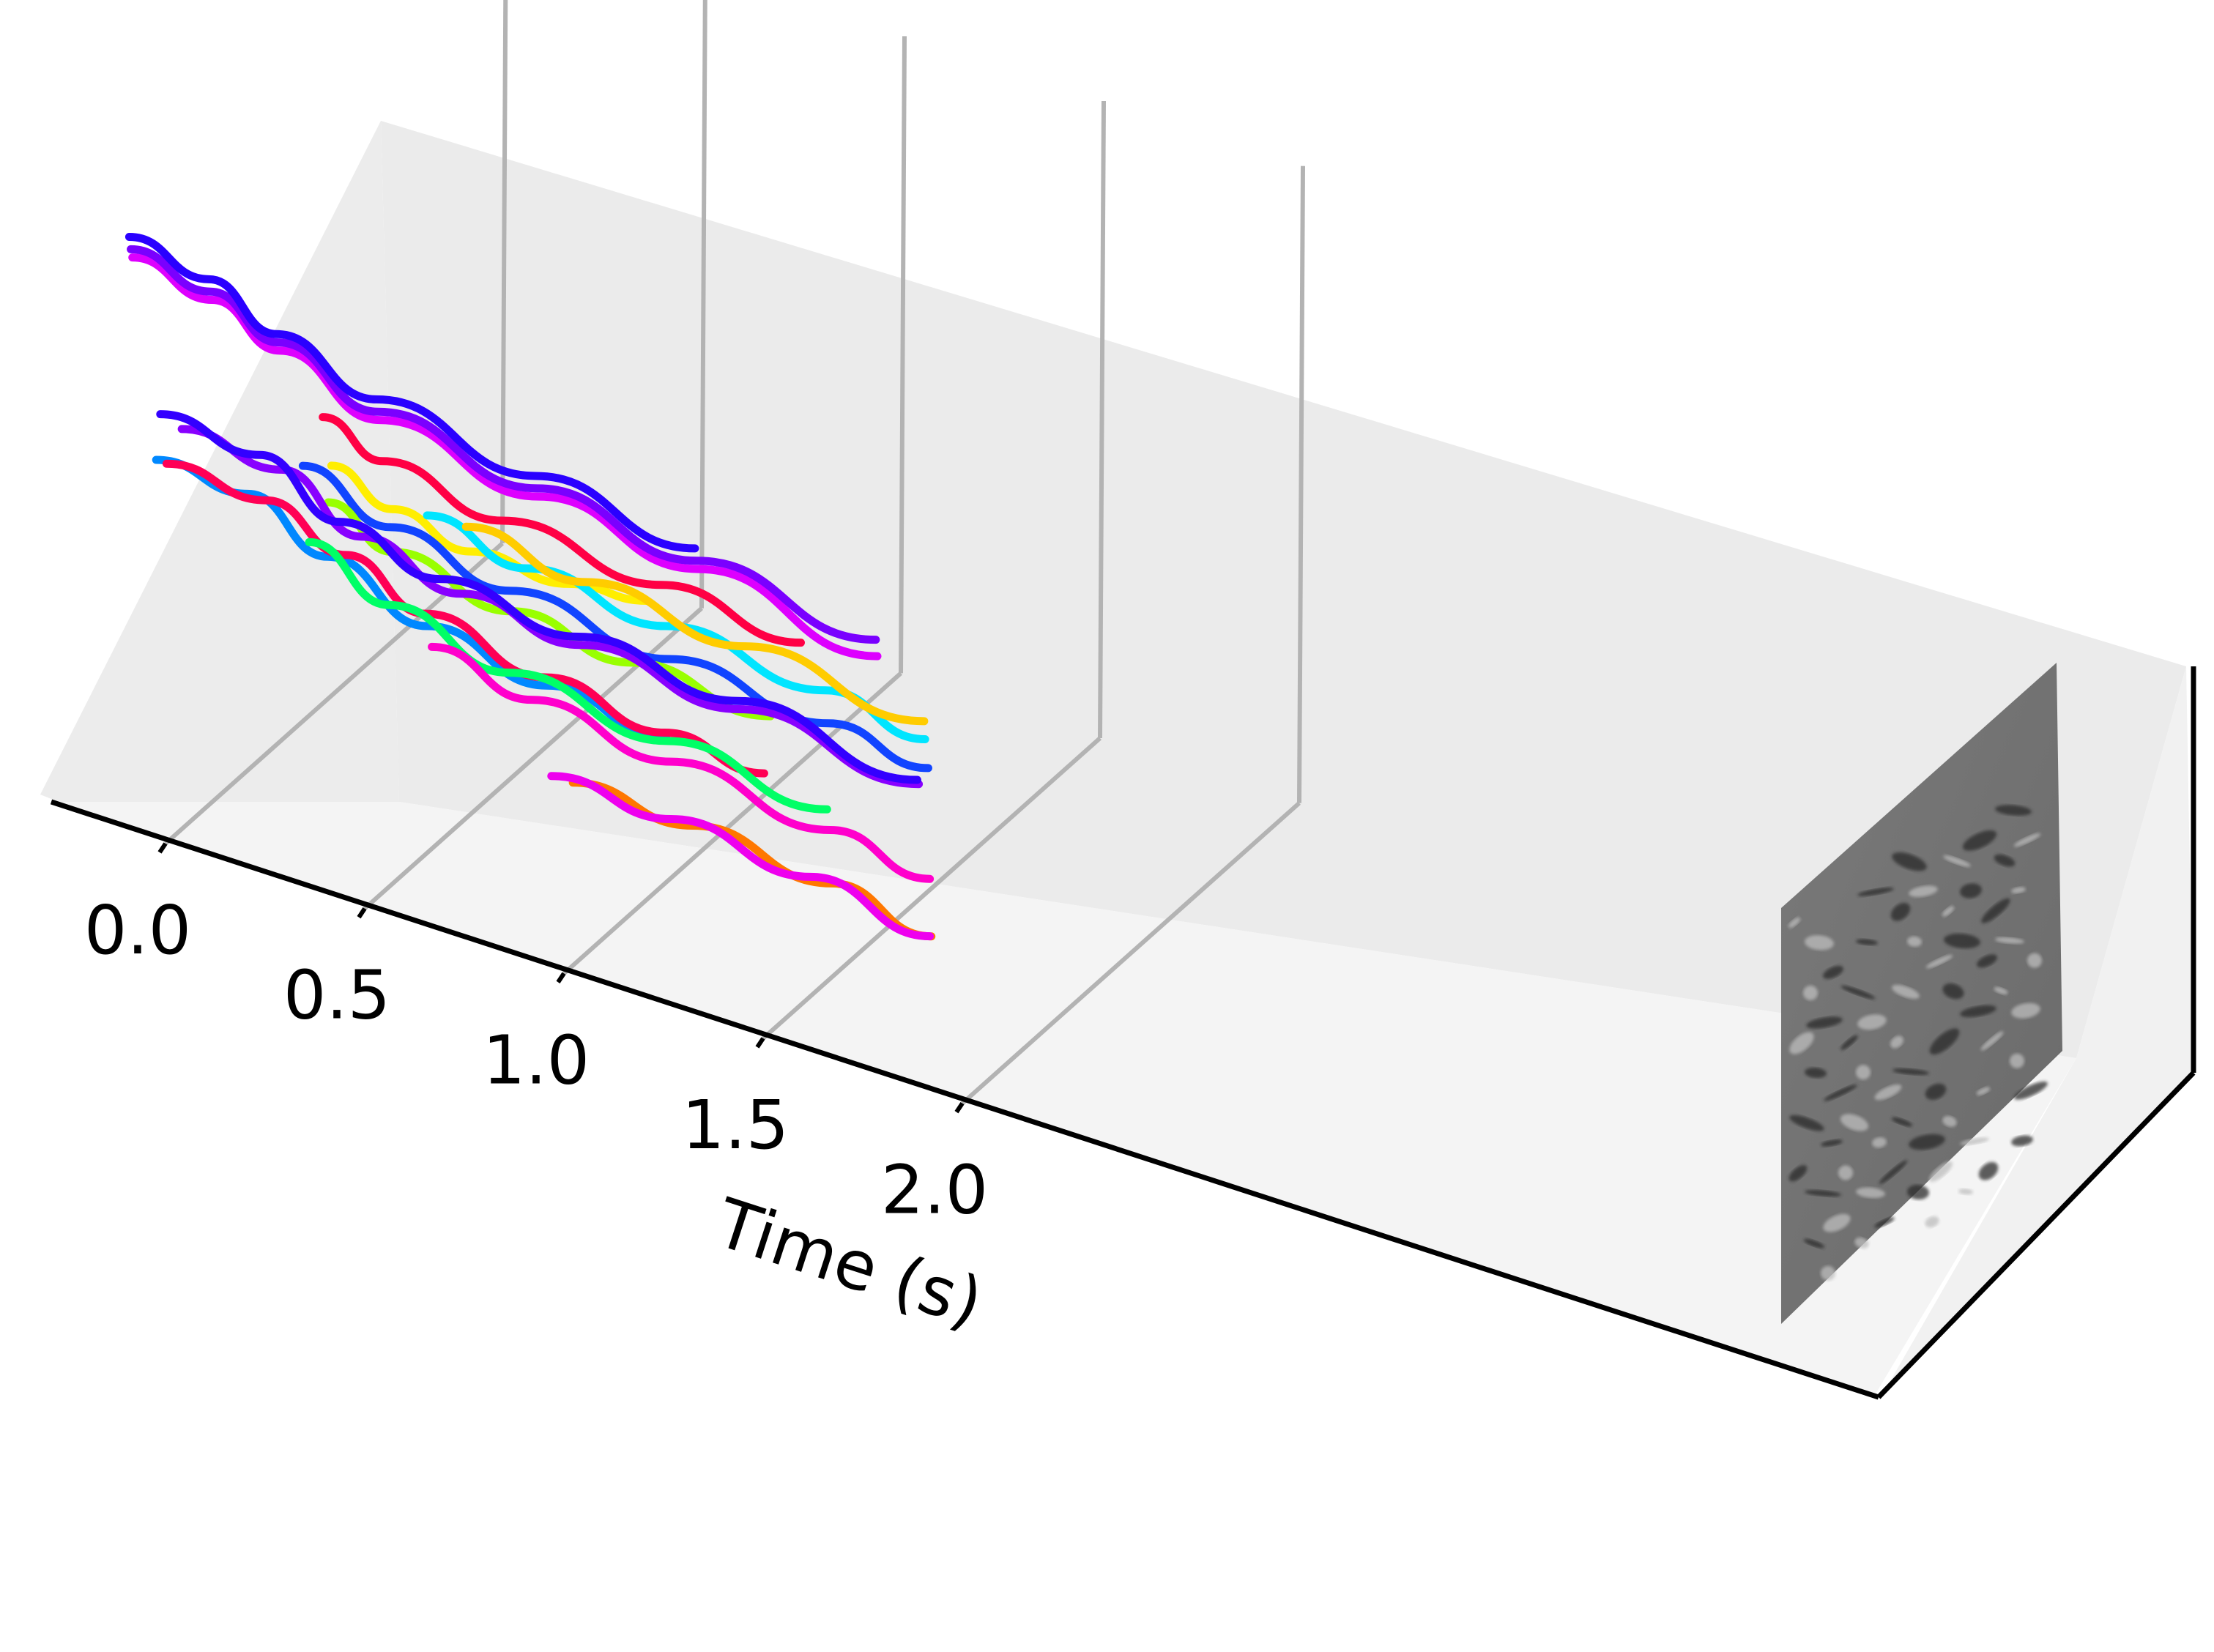 The height and width of the screenshot is (1652, 2214). I want to click on depth-axis-line, so click(2036, 1235).